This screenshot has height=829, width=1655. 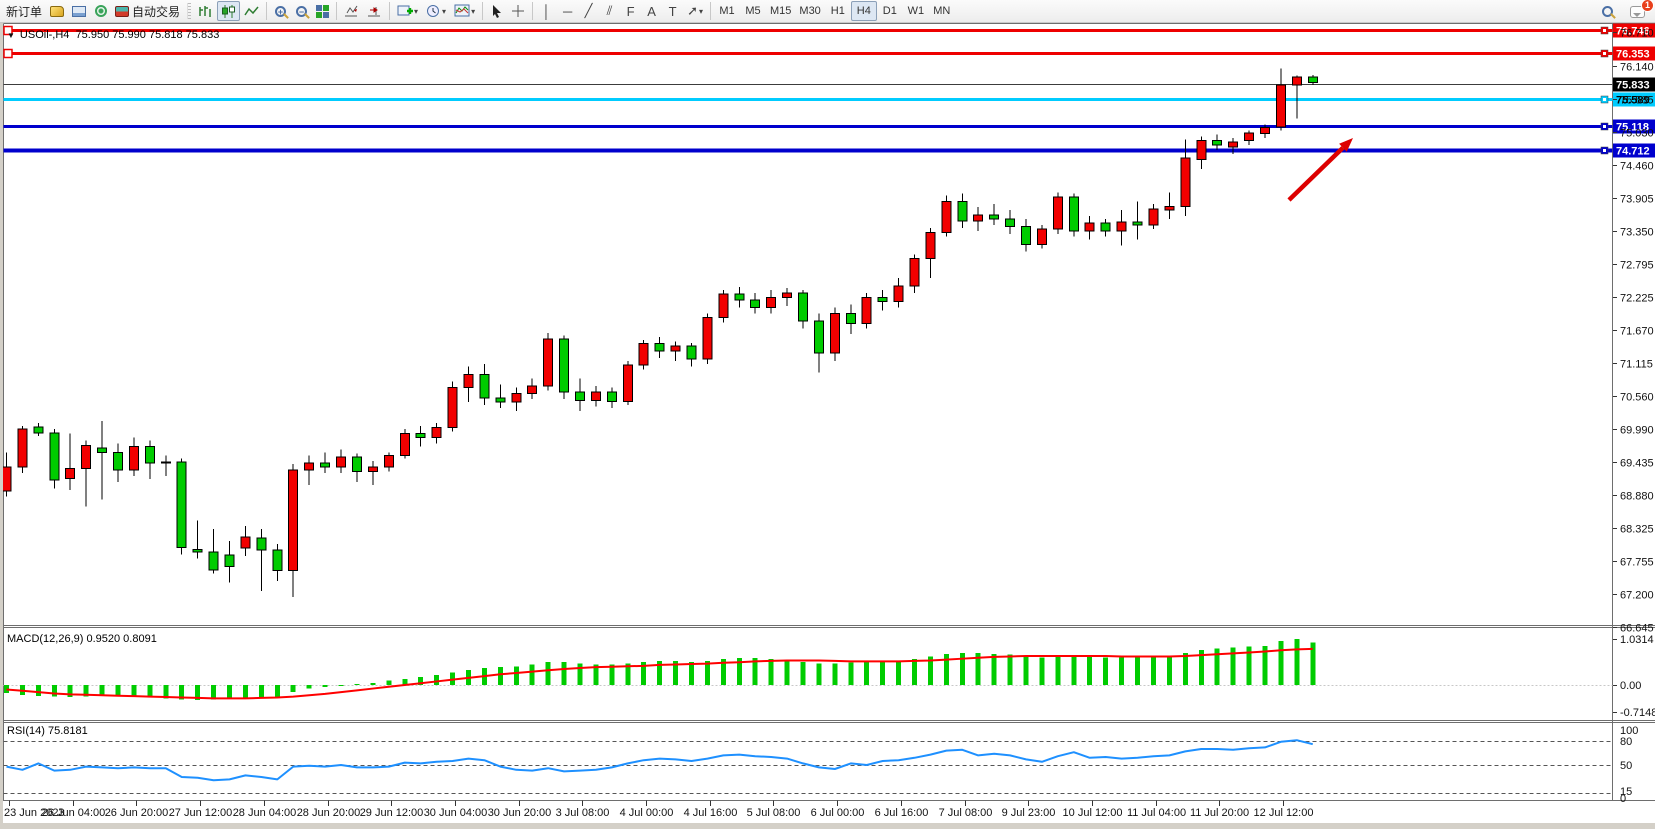 What do you see at coordinates (189, 11) in the screenshot?
I see `toolbar-drag-handle` at bounding box center [189, 11].